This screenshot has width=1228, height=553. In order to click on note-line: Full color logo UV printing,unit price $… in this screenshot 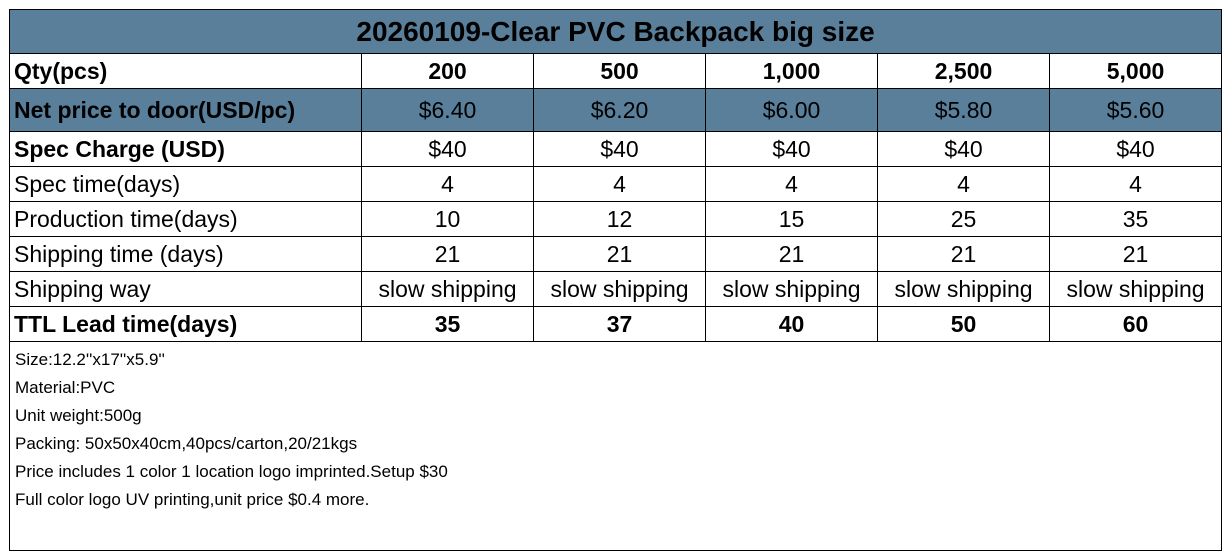, I will do `click(192, 499)`.